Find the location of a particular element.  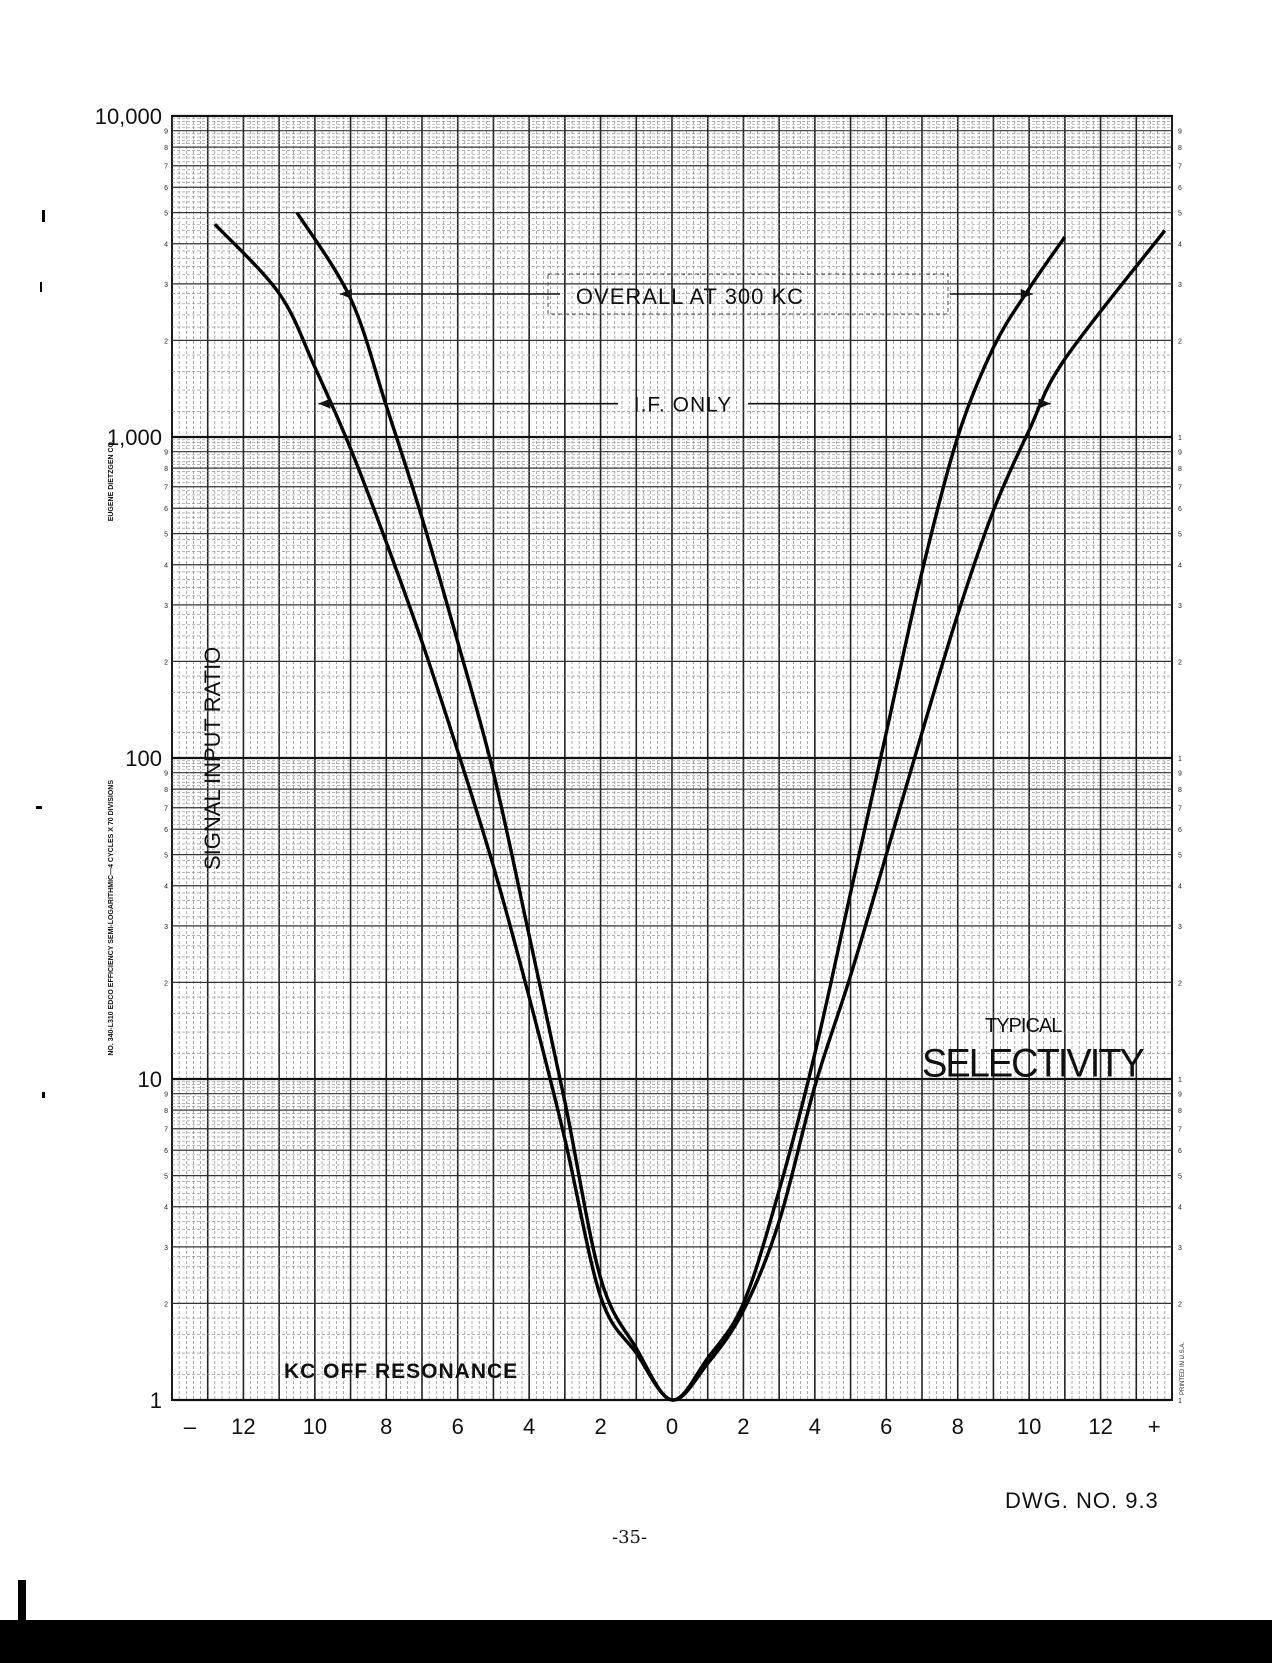

chart-title-line-1: TYPICAL is located at coordinates (1023, 1026).